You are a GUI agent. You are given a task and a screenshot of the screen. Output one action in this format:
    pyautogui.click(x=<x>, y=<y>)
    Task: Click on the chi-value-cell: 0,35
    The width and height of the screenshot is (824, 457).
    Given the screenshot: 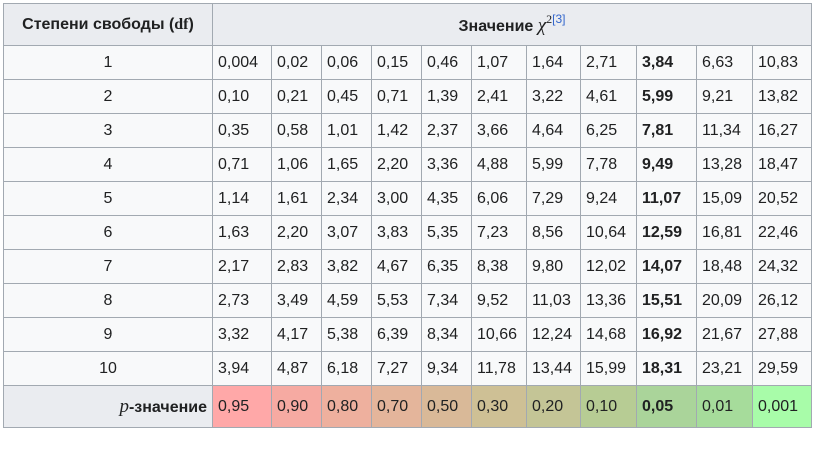 What is the action you would take?
    pyautogui.click(x=242, y=130)
    